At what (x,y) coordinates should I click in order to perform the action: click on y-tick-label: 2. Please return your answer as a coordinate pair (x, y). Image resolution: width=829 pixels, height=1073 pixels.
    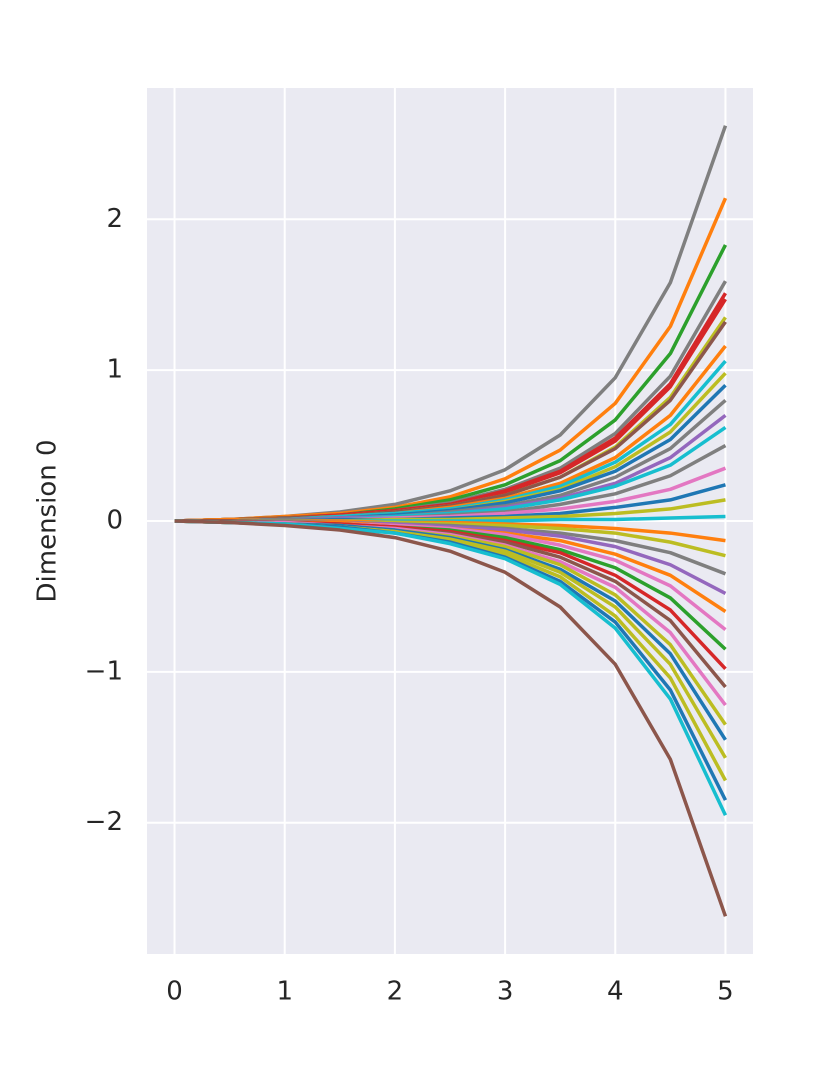
    Looking at the image, I should click on (114, 219).